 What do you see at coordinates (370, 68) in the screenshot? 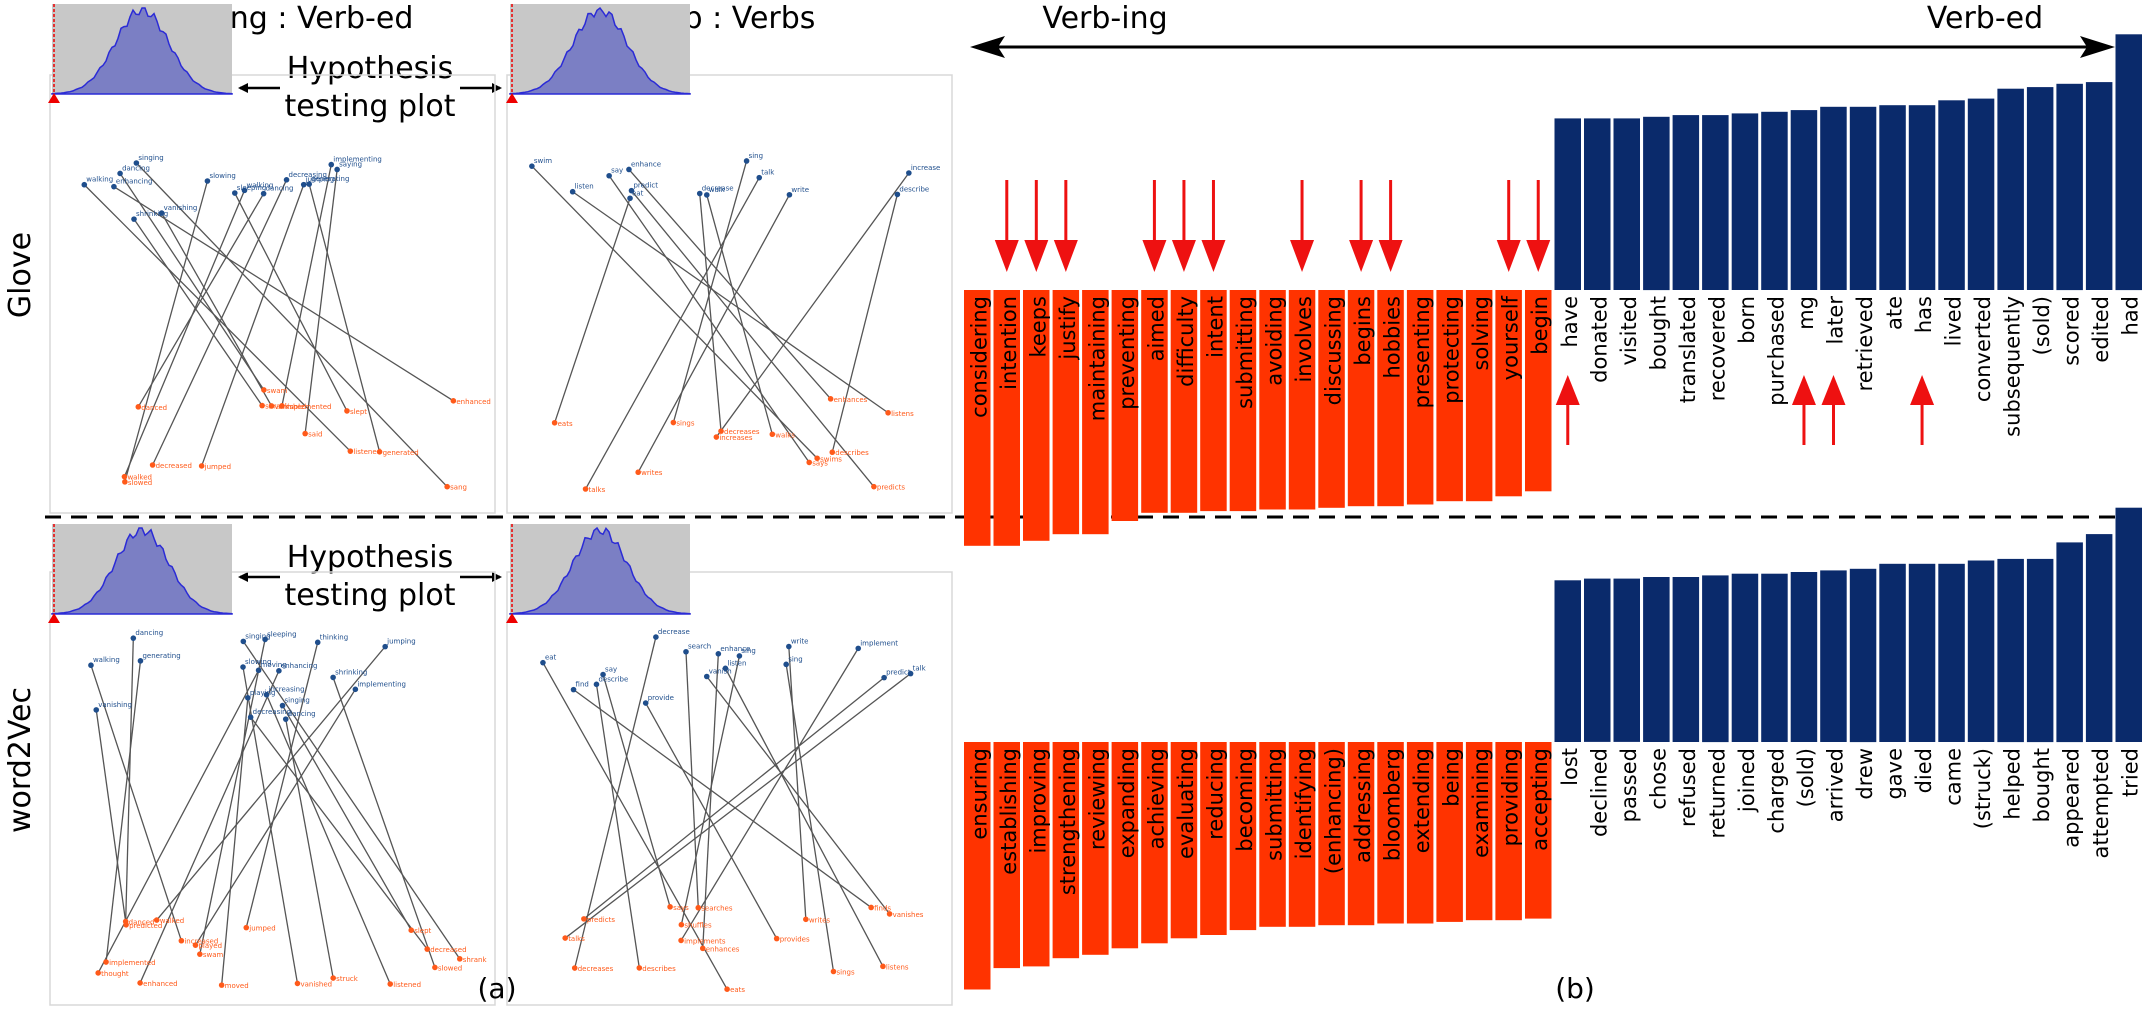
I see `hypothesis-text-1: Hypothesis` at bounding box center [370, 68].